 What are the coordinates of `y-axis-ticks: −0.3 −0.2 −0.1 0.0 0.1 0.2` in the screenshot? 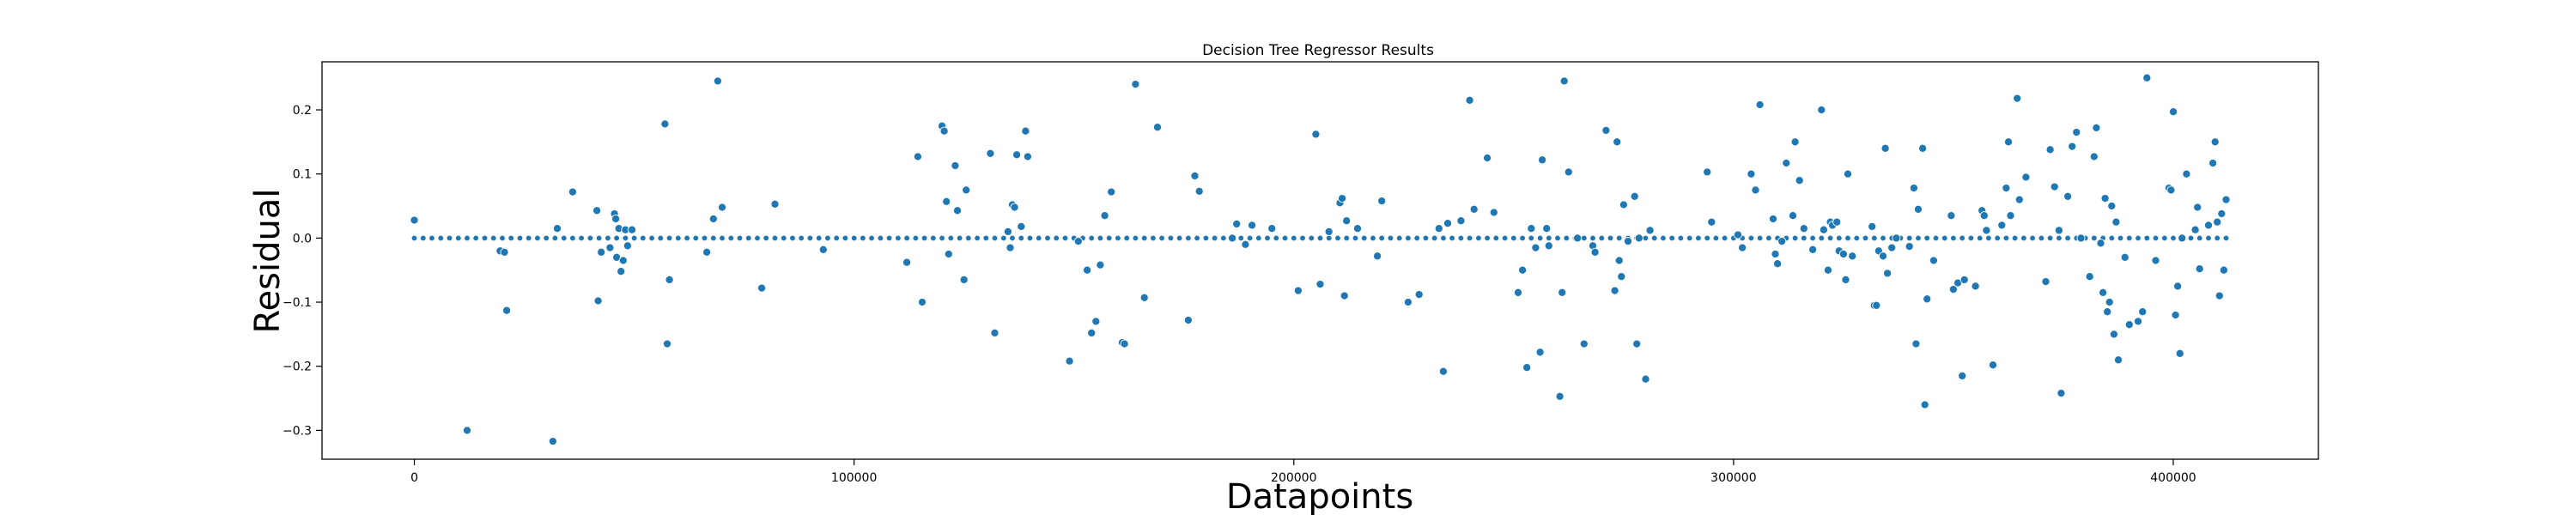 It's located at (302, 271).